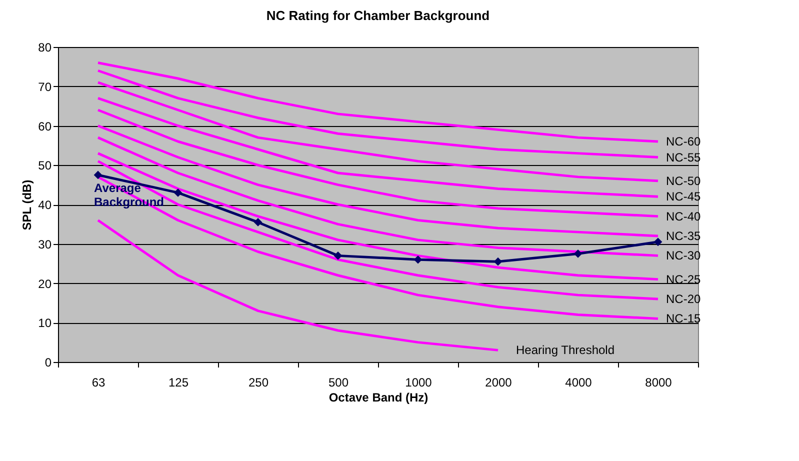 The width and height of the screenshot is (799, 461). Describe the element at coordinates (178, 383) in the screenshot. I see `x-tick-label: 125` at that location.